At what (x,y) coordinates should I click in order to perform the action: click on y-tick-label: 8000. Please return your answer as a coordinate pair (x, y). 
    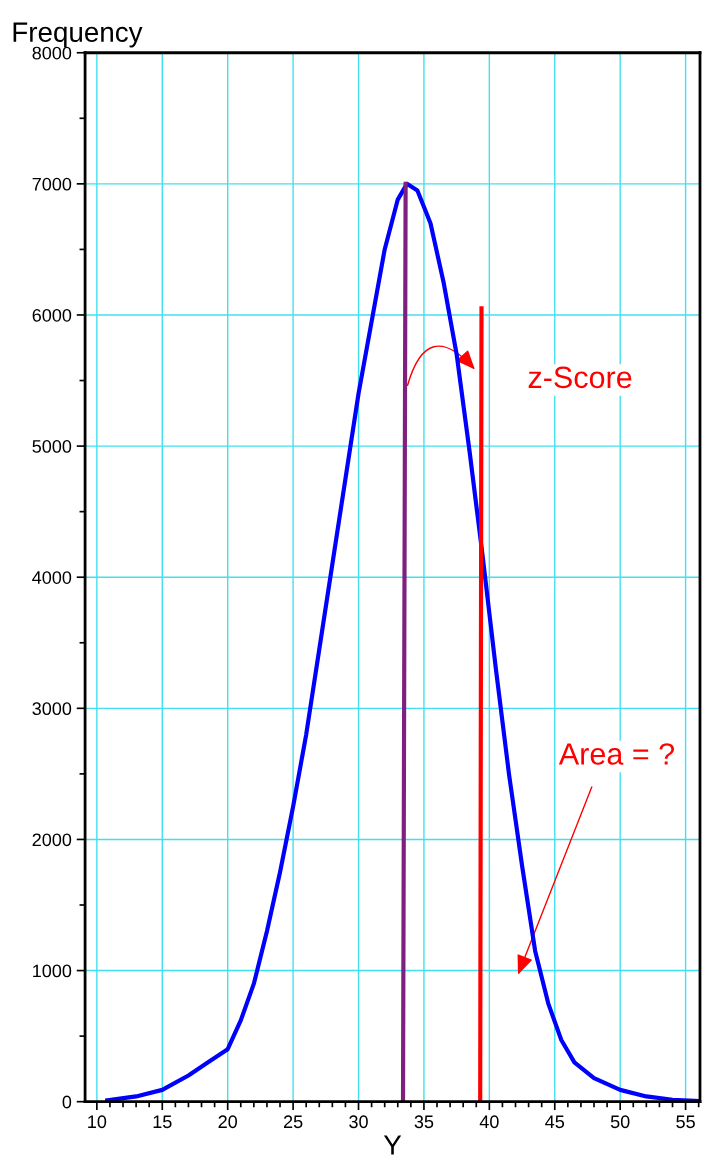
    Looking at the image, I should click on (52, 53).